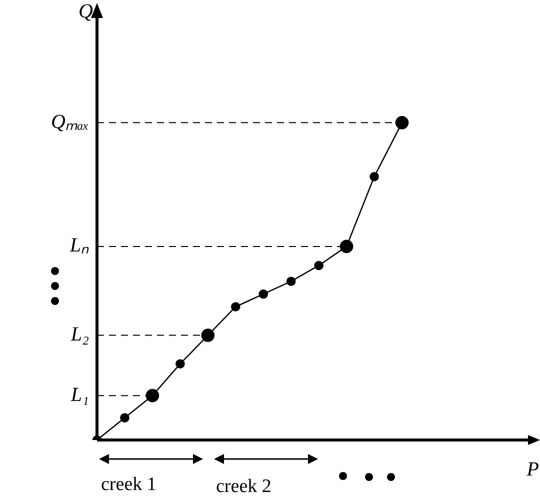  I want to click on text: P, so click(532, 469).